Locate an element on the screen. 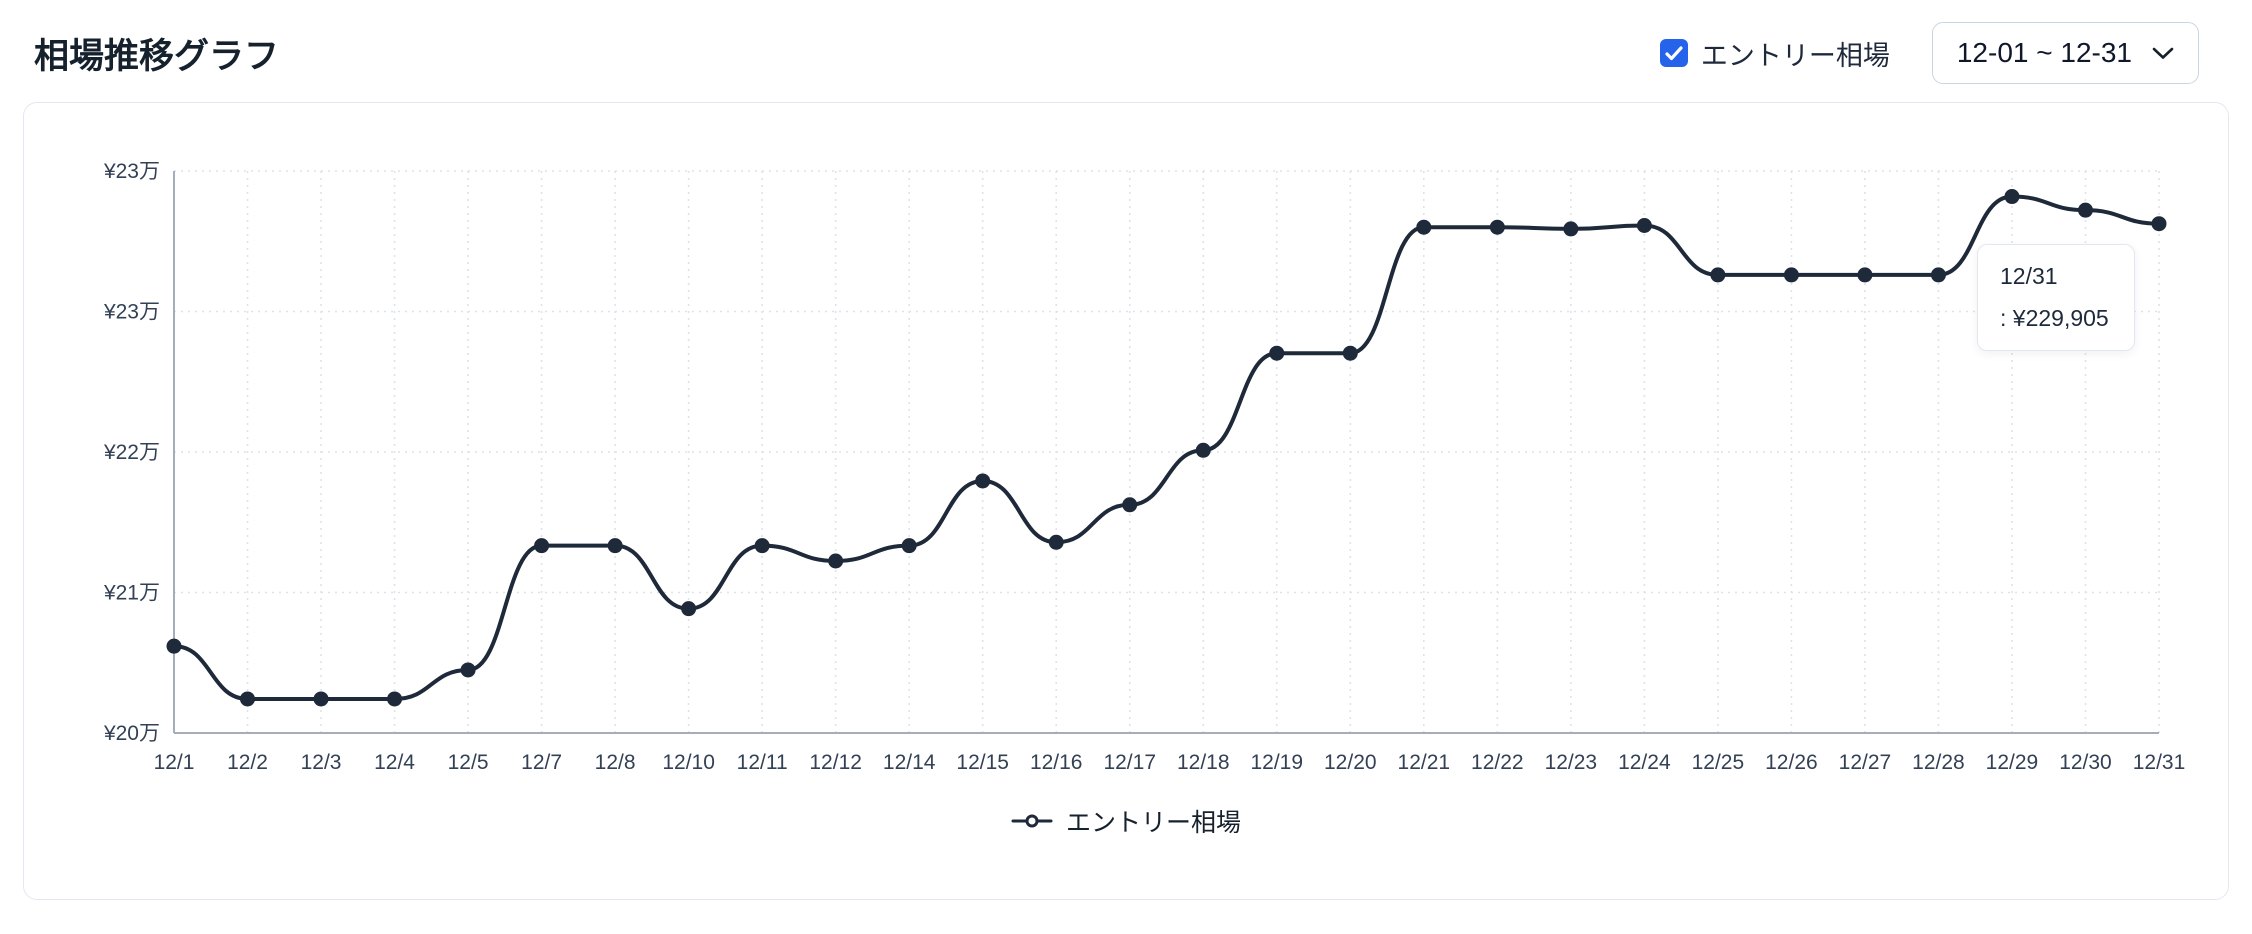  svg-text: 12/31 is located at coordinates (2159, 762).